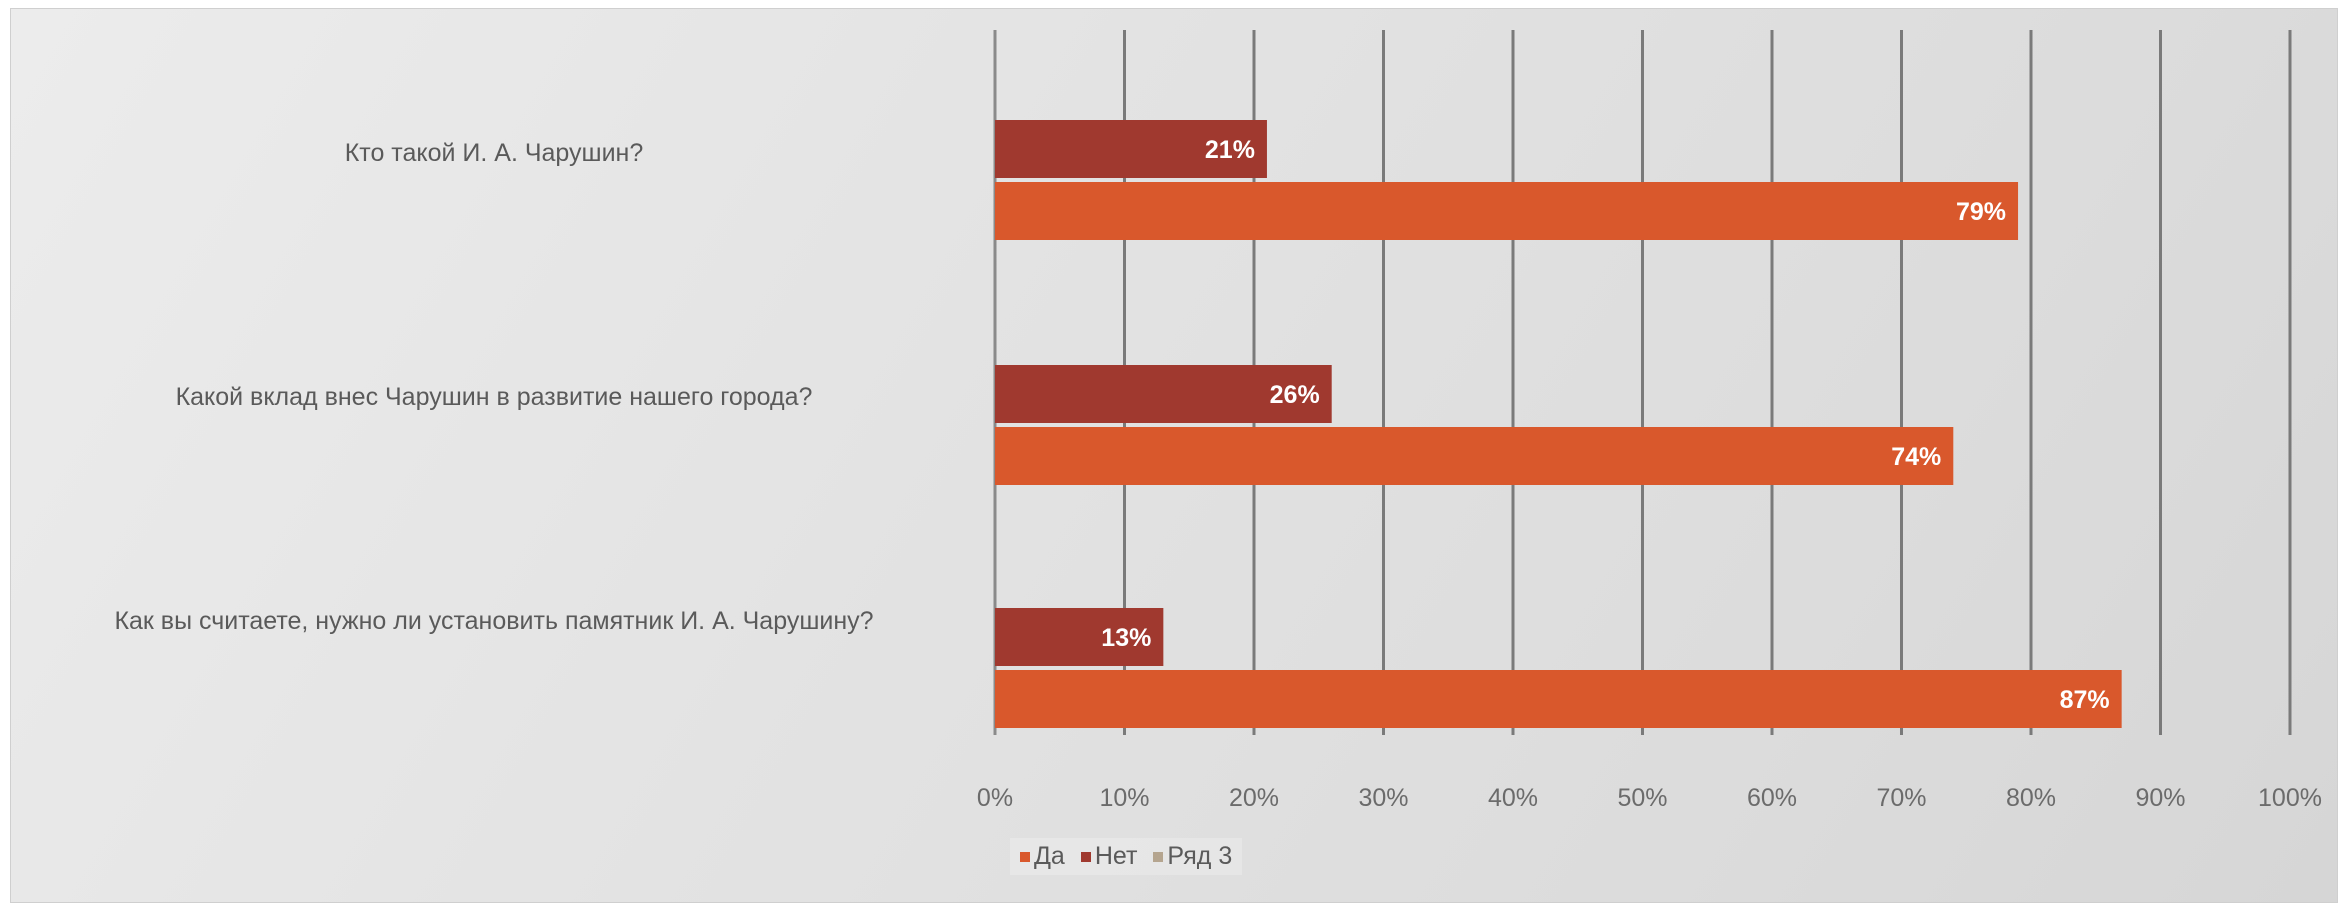  Describe the element at coordinates (1916, 457) in the screenshot. I see `data-label-da-2: 74%` at that location.